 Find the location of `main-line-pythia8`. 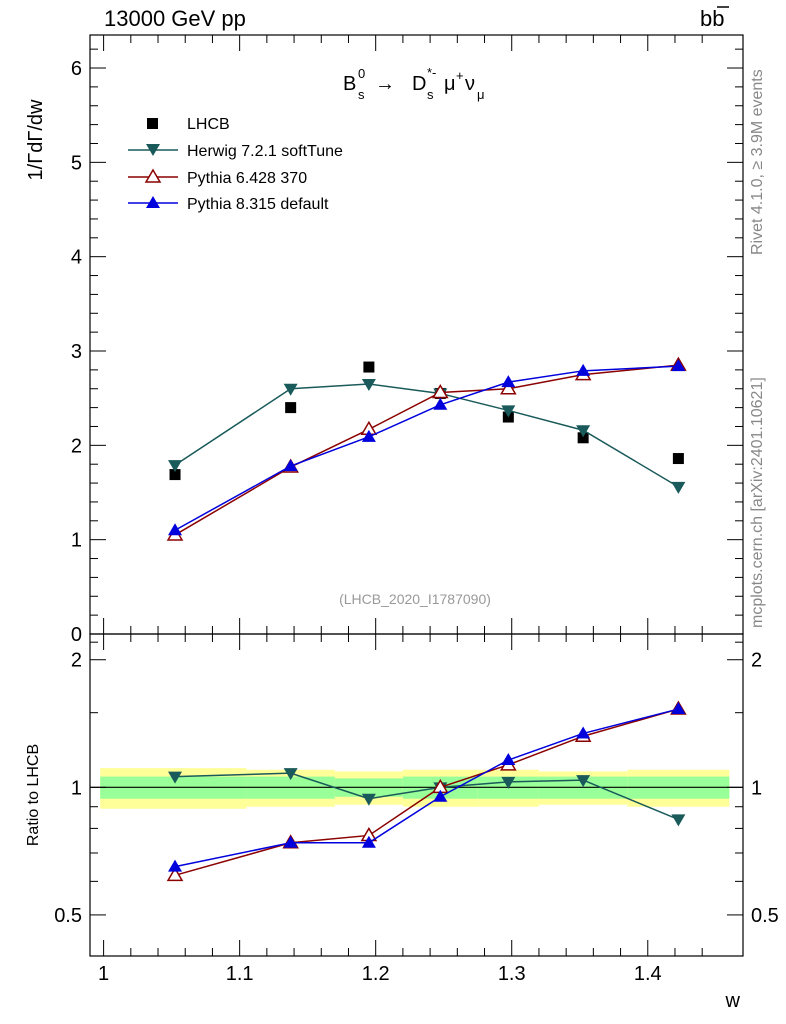

main-line-pythia8 is located at coordinates (426, 448).